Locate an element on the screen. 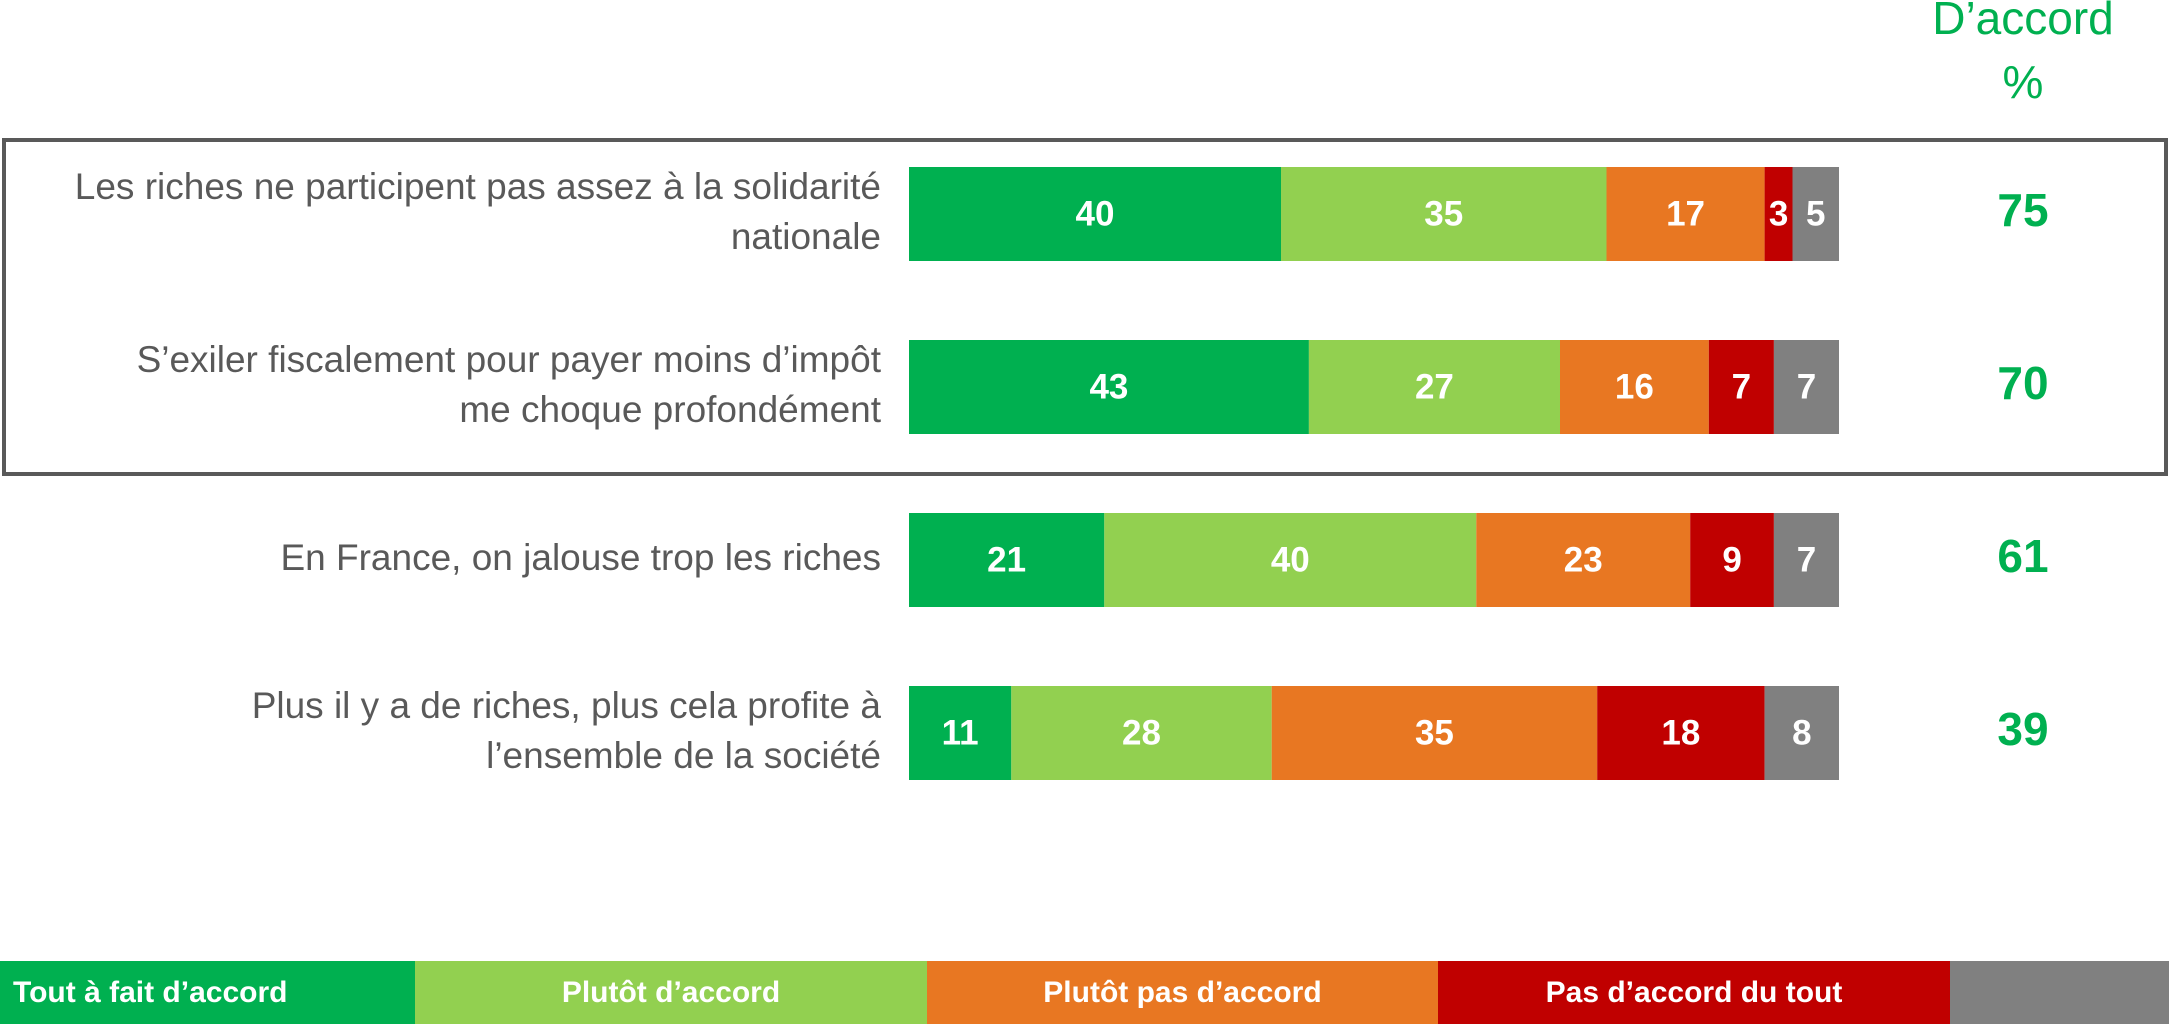 Image resolution: width=2169 pixels, height=1024 pixels. totals-header: % is located at coordinates (2023, 82).